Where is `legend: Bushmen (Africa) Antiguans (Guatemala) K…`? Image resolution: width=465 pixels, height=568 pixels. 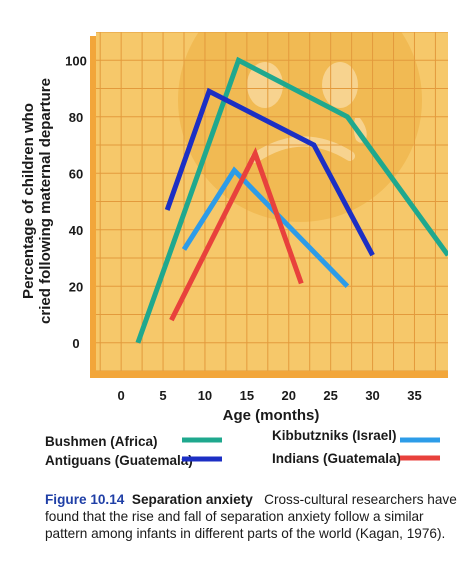 legend: Bushmen (Africa) Antiguans (Guatemala) K… is located at coordinates (242, 448).